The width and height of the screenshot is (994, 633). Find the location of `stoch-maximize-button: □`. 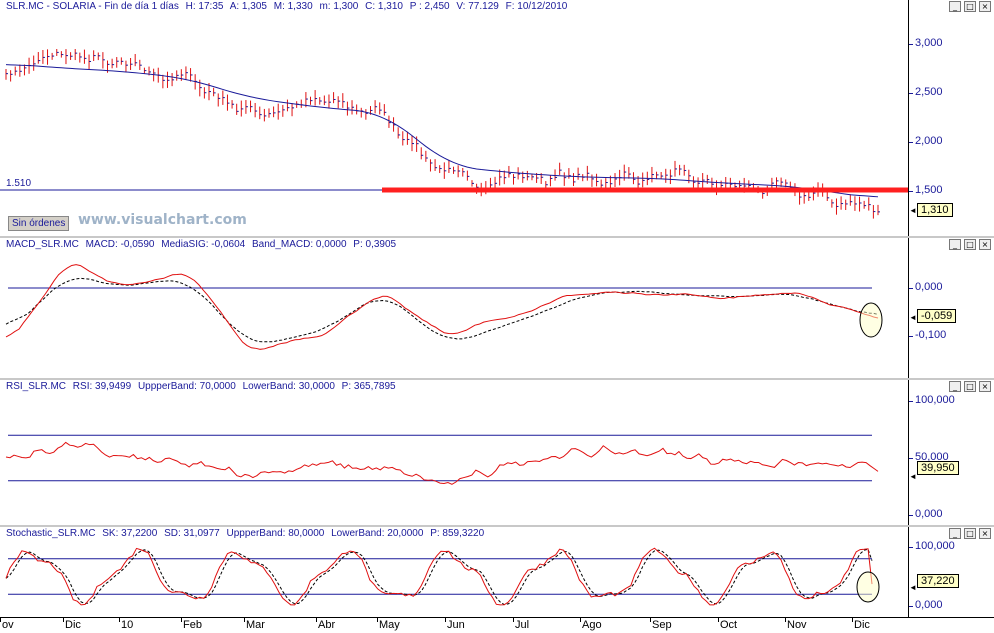

stoch-maximize-button: □ is located at coordinates (970, 533).